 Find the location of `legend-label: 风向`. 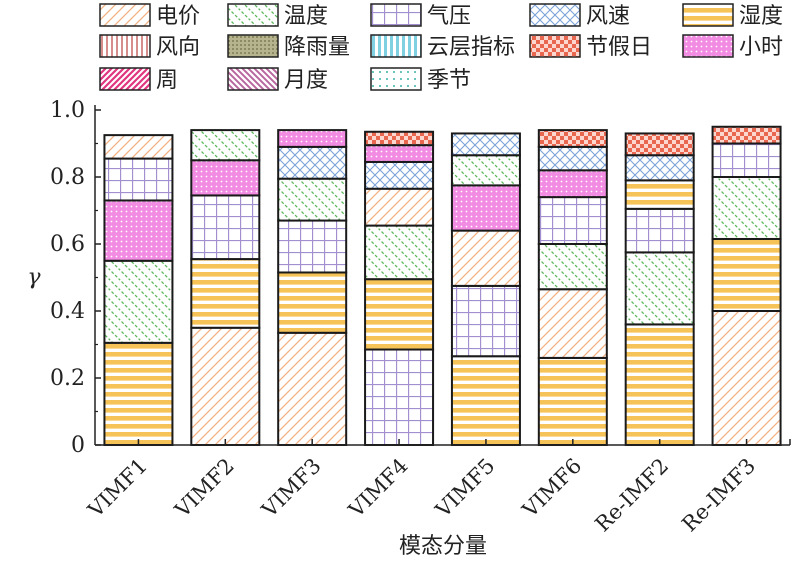

legend-label: 风向 is located at coordinates (178, 47).